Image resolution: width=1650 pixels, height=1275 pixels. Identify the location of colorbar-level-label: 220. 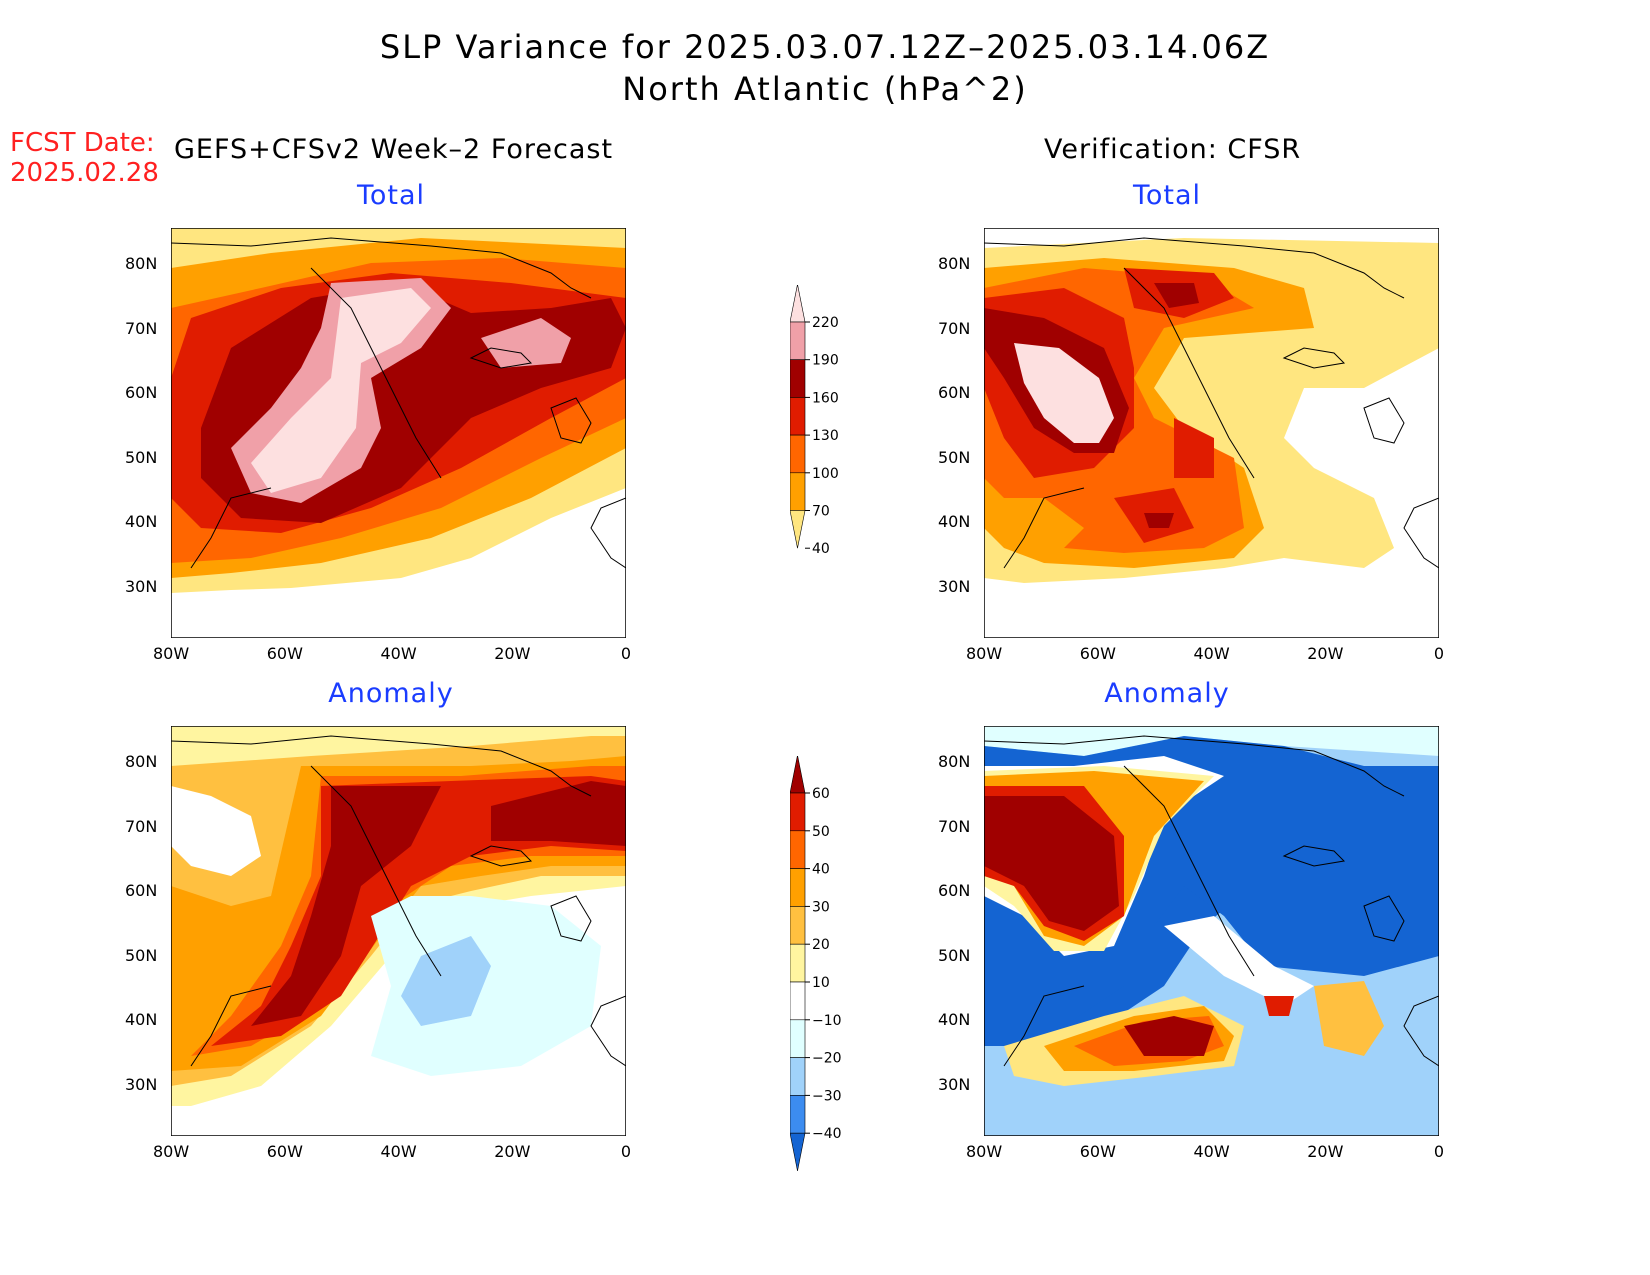
(825, 323).